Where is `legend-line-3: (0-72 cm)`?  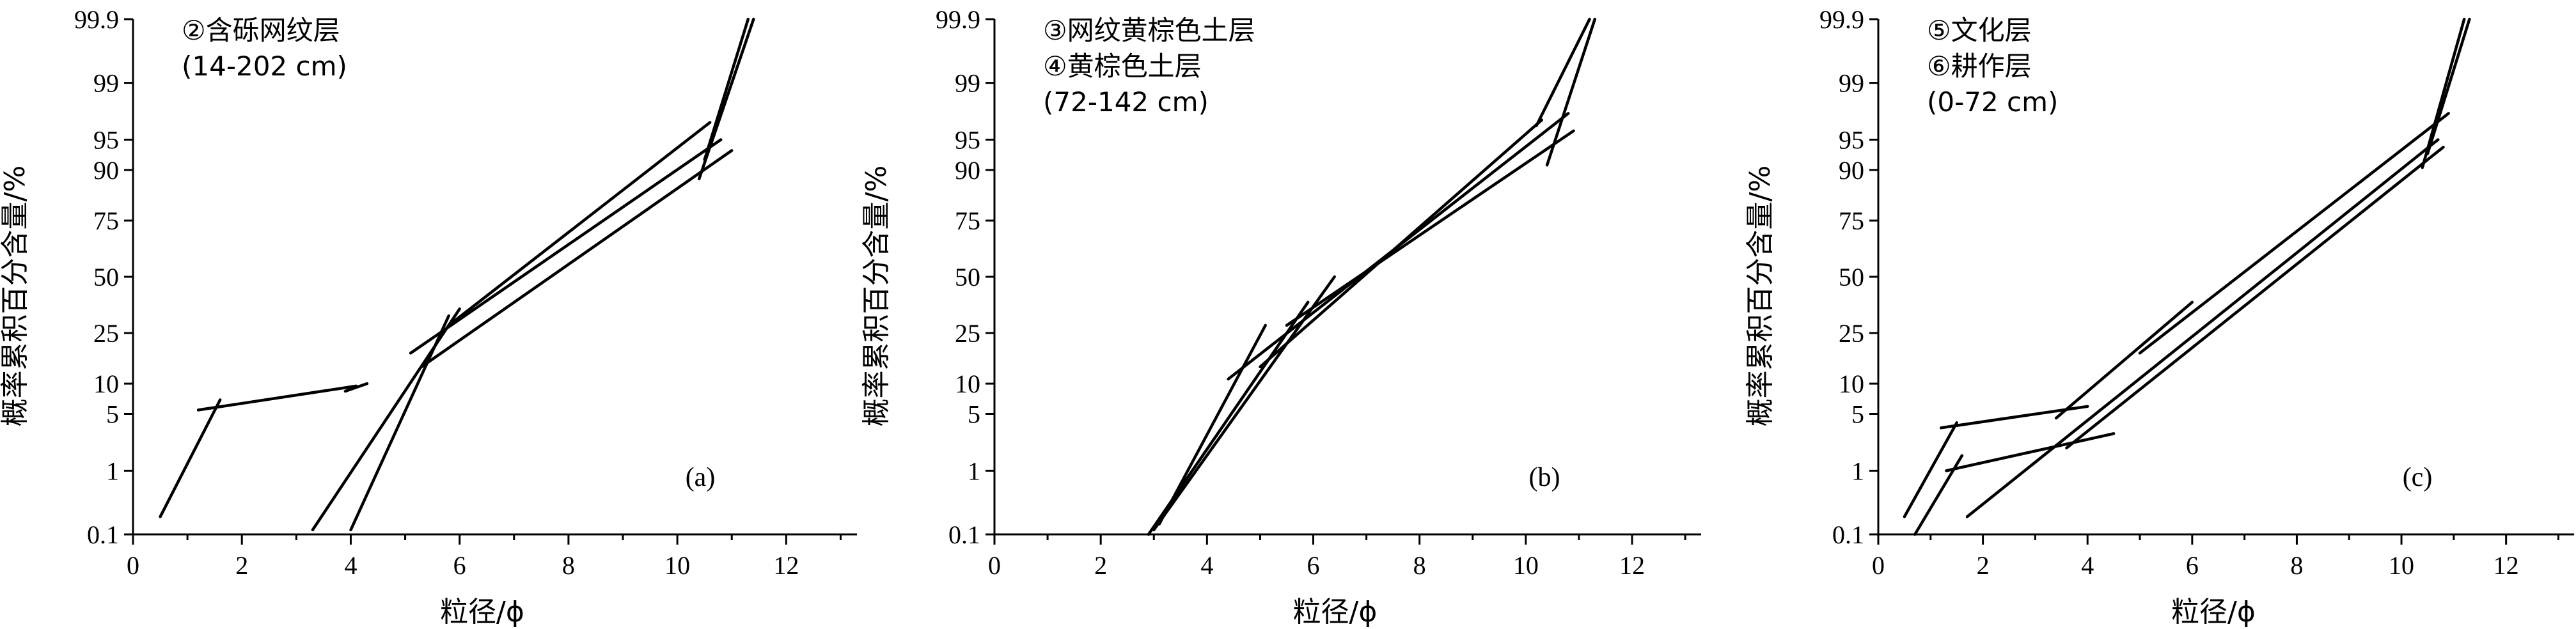 legend-line-3: (0-72 cm) is located at coordinates (1992, 102).